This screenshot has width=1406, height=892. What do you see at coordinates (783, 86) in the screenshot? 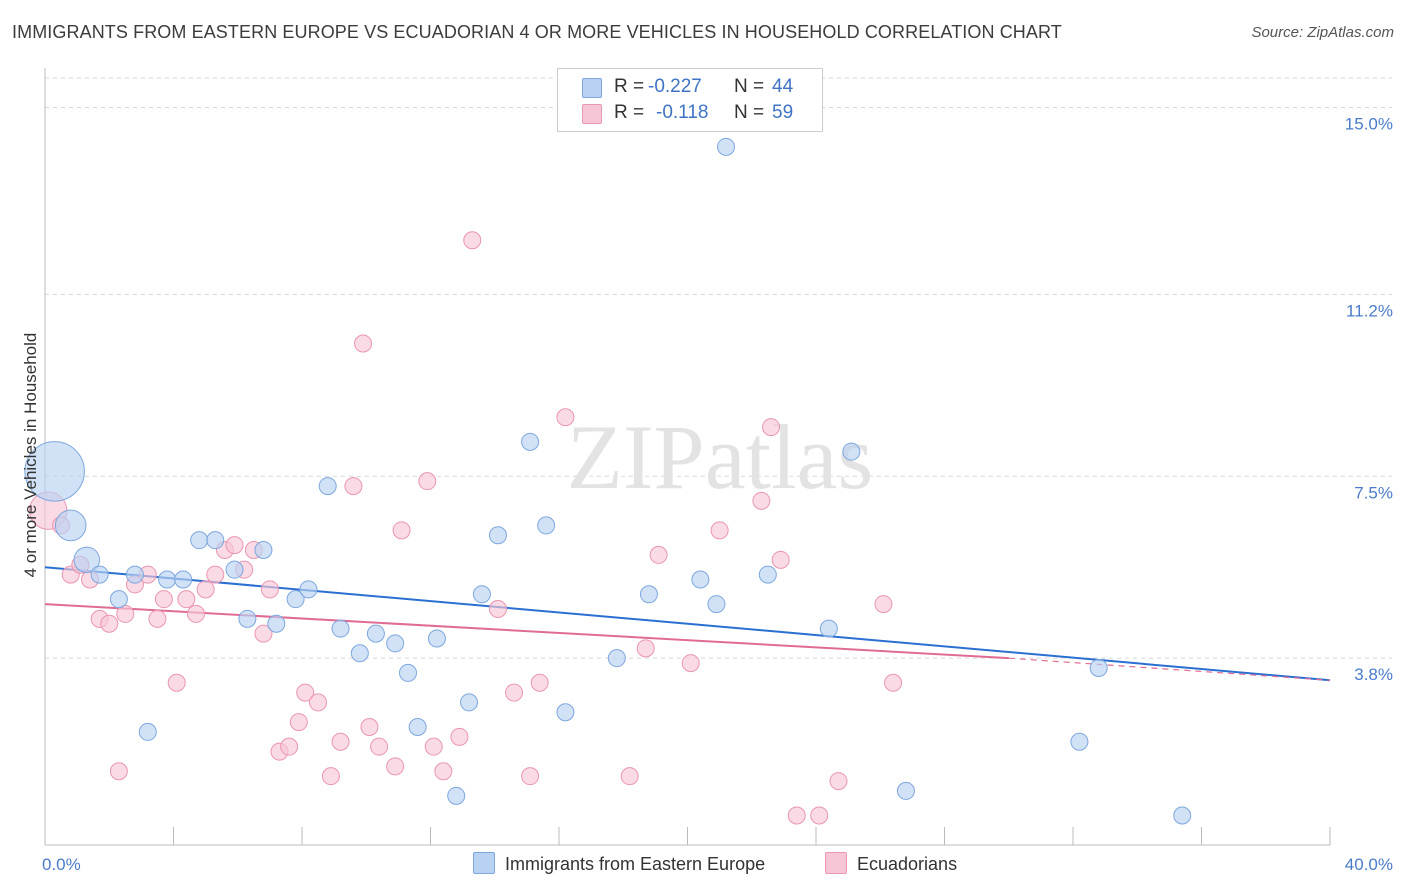
I see `n-value: 44` at bounding box center [783, 86].